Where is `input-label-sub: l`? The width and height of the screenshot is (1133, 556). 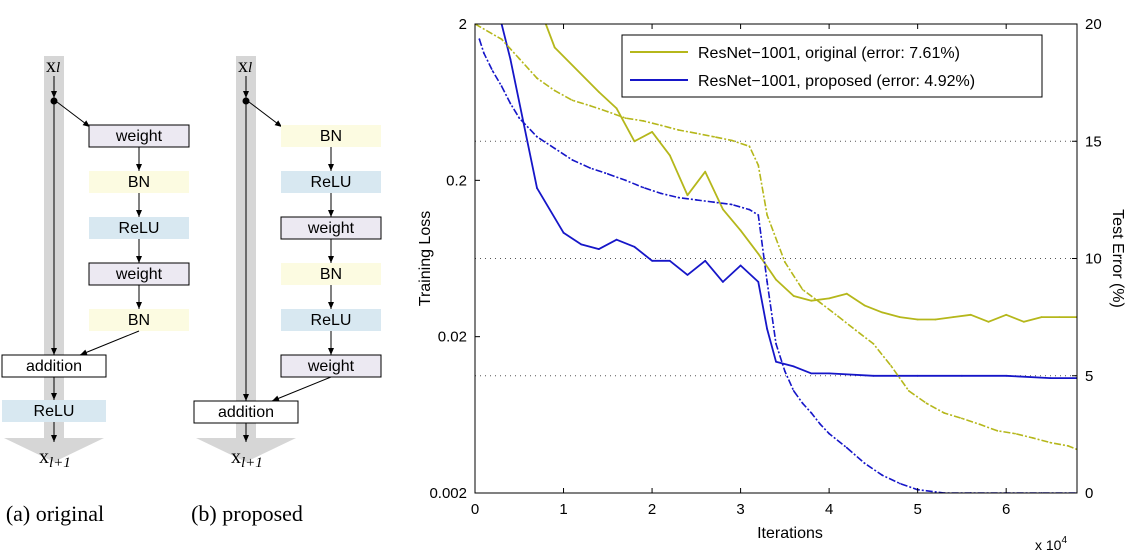 input-label-sub: l is located at coordinates (250, 68).